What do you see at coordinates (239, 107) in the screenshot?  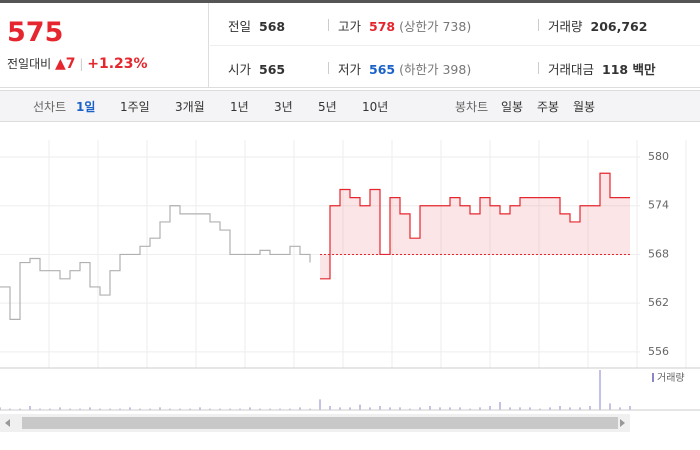 I see `tab: 1년` at bounding box center [239, 107].